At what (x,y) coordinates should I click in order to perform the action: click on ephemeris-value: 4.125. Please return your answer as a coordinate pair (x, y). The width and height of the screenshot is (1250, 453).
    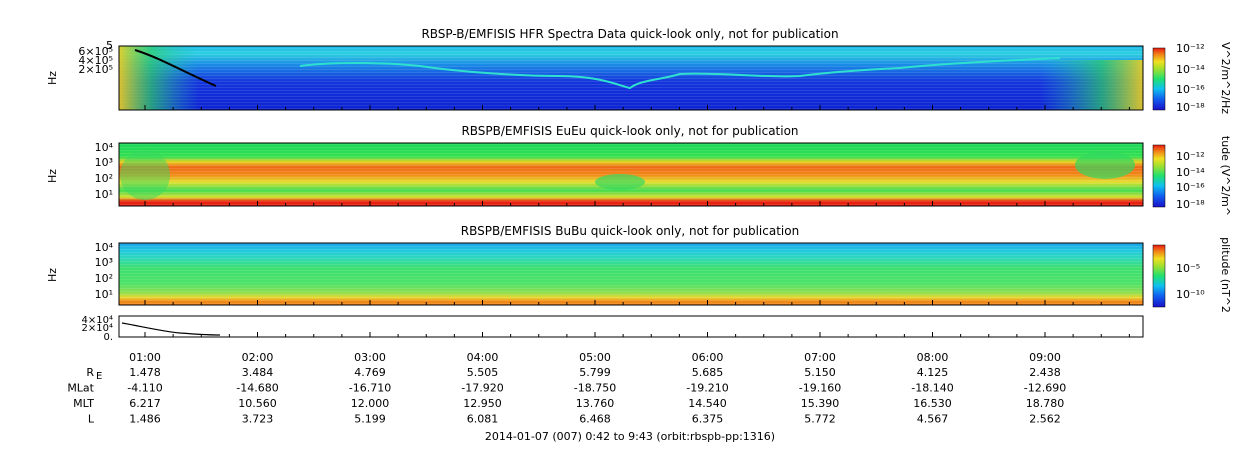
    Looking at the image, I should click on (933, 372).